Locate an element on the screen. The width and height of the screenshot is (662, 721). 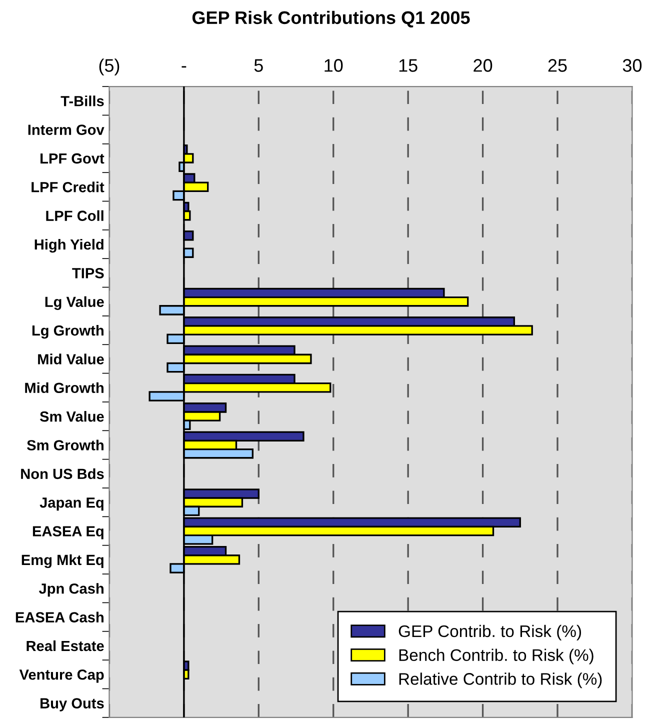
y-tick-label: Lg Value is located at coordinates (74, 303).